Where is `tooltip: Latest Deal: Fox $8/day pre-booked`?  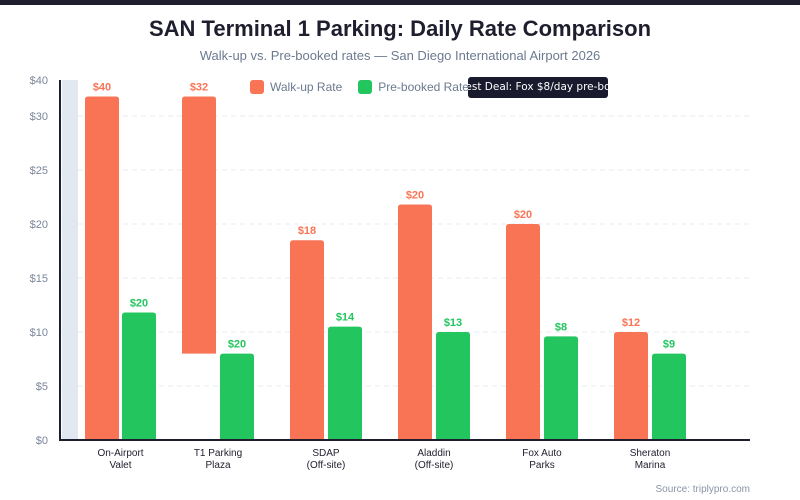 tooltip: Latest Deal: Fox $8/day pre-booked is located at coordinates (538, 87).